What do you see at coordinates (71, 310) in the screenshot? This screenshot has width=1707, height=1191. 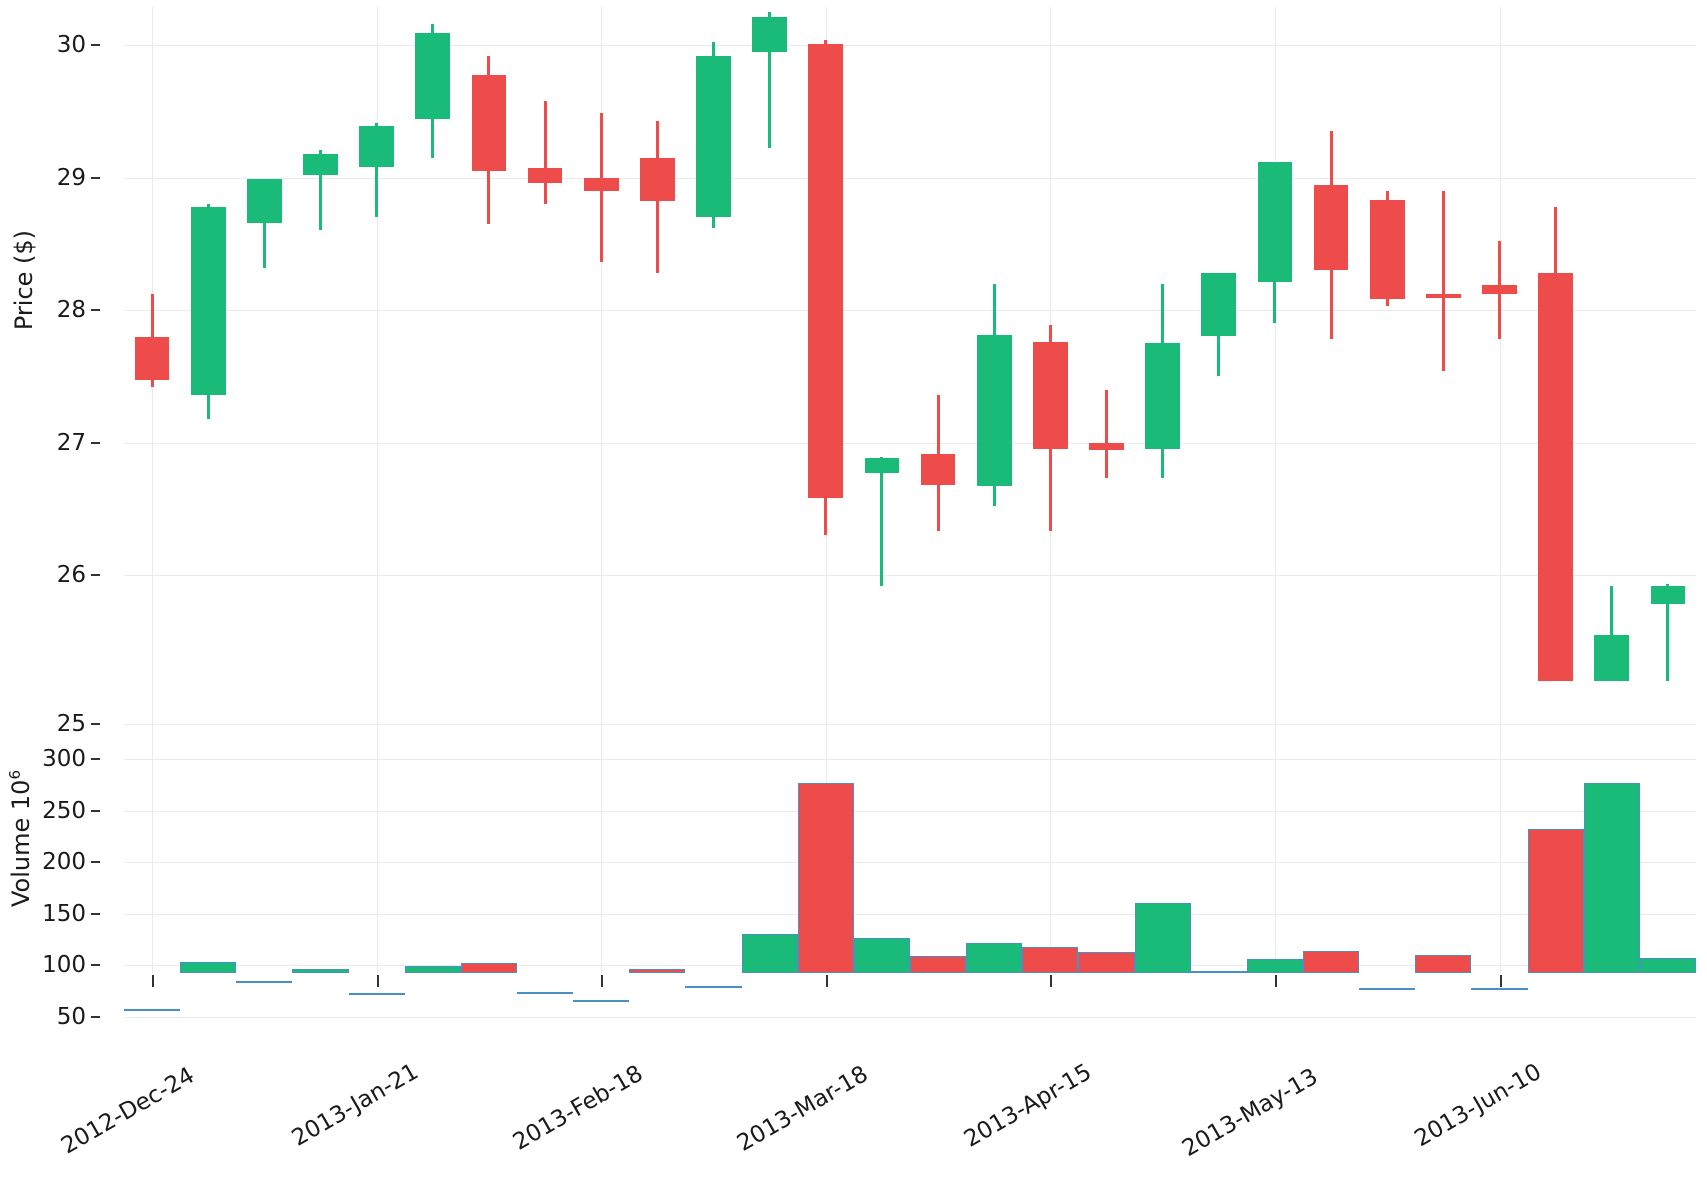 I see `price-tick-label: 28` at bounding box center [71, 310].